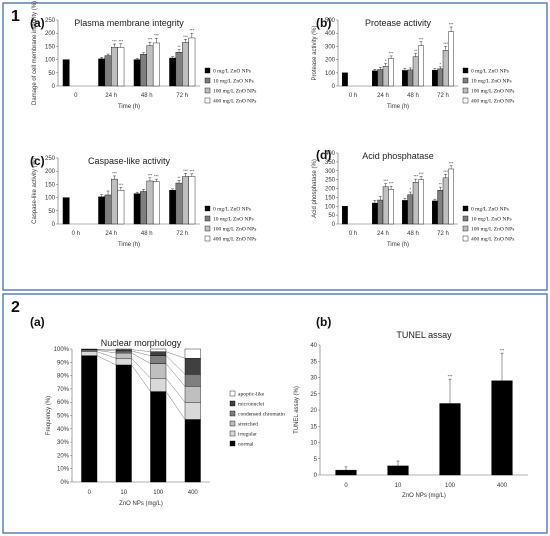 The width and height of the screenshot is (550, 536). What do you see at coordinates (15, 307) in the screenshot?
I see `section-label-2: 2` at bounding box center [15, 307].